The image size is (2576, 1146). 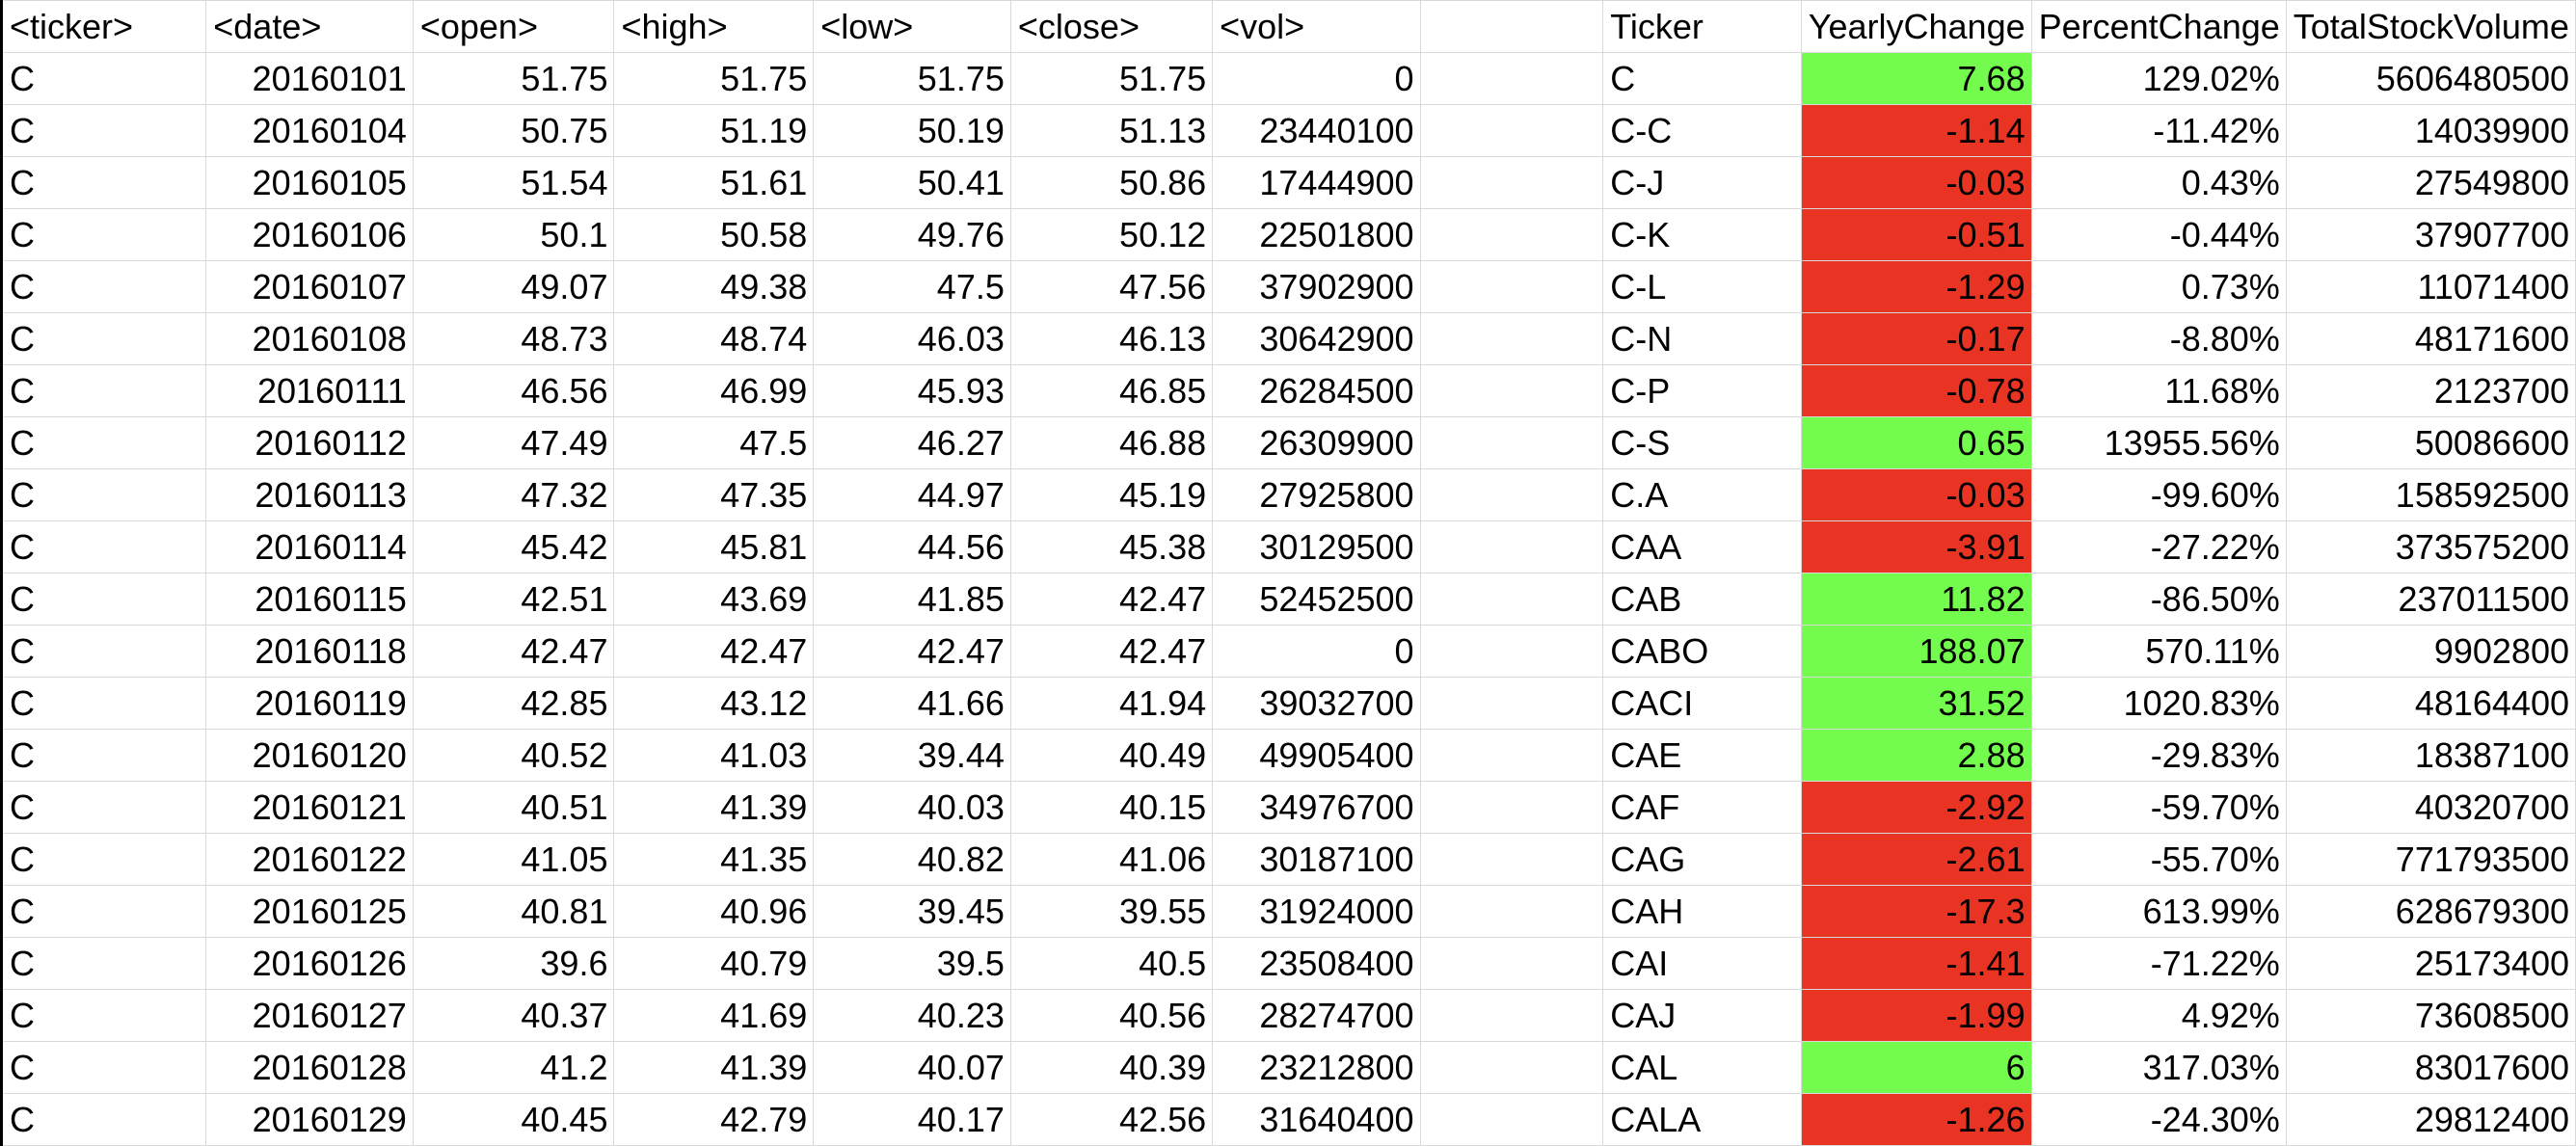 I want to click on cell-high: 41.69, so click(x=714, y=1015).